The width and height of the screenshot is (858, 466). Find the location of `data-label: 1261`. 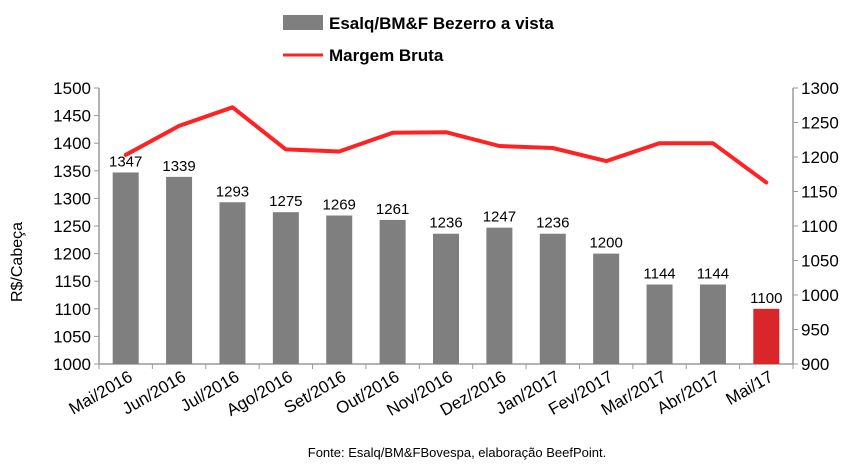

data-label: 1261 is located at coordinates (392, 209).